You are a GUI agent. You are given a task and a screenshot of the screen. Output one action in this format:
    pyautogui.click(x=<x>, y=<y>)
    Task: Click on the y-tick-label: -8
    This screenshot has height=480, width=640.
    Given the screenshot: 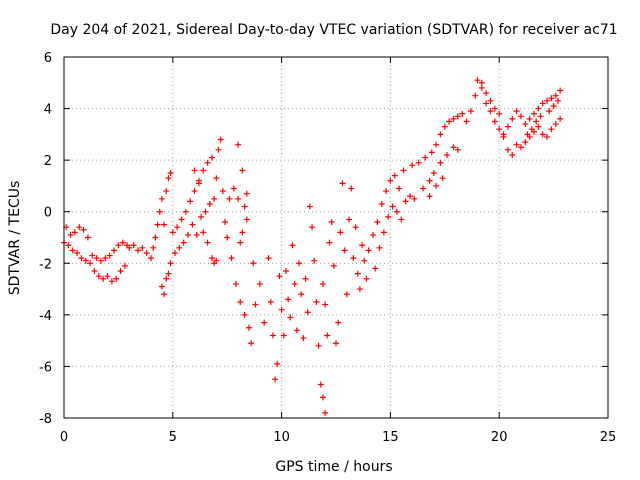 What is the action you would take?
    pyautogui.click(x=45, y=419)
    